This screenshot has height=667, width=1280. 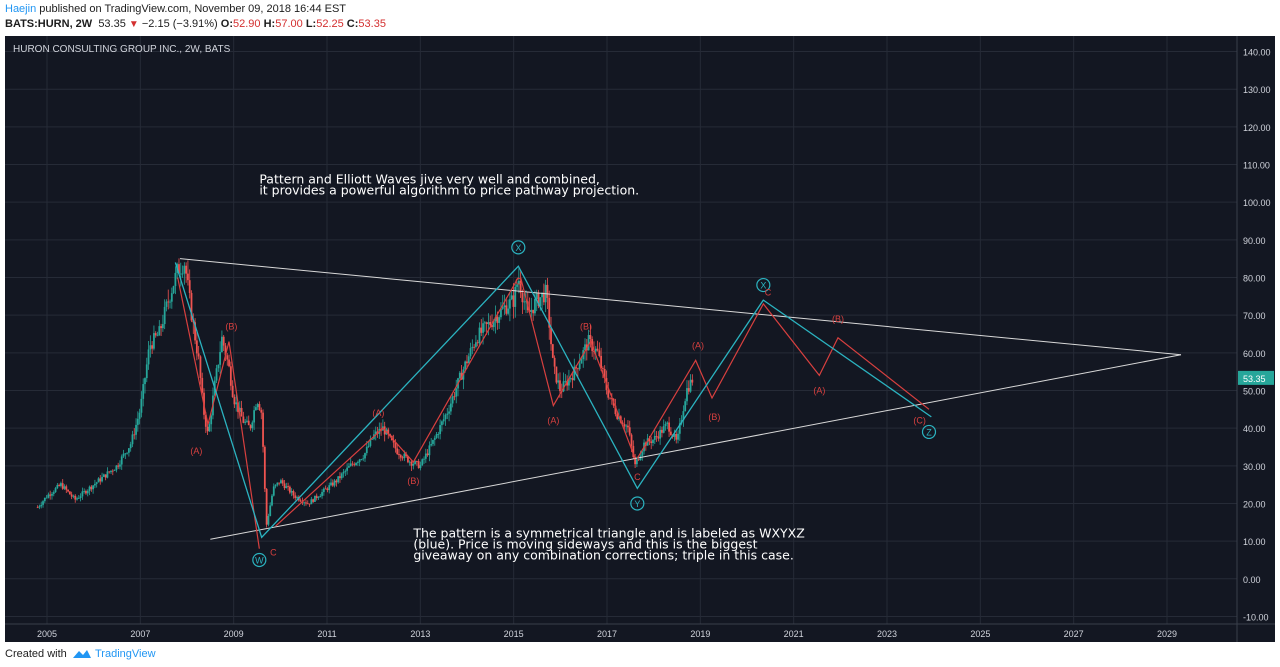 I want to click on x-tick-label: 2029, so click(x=1167, y=634).